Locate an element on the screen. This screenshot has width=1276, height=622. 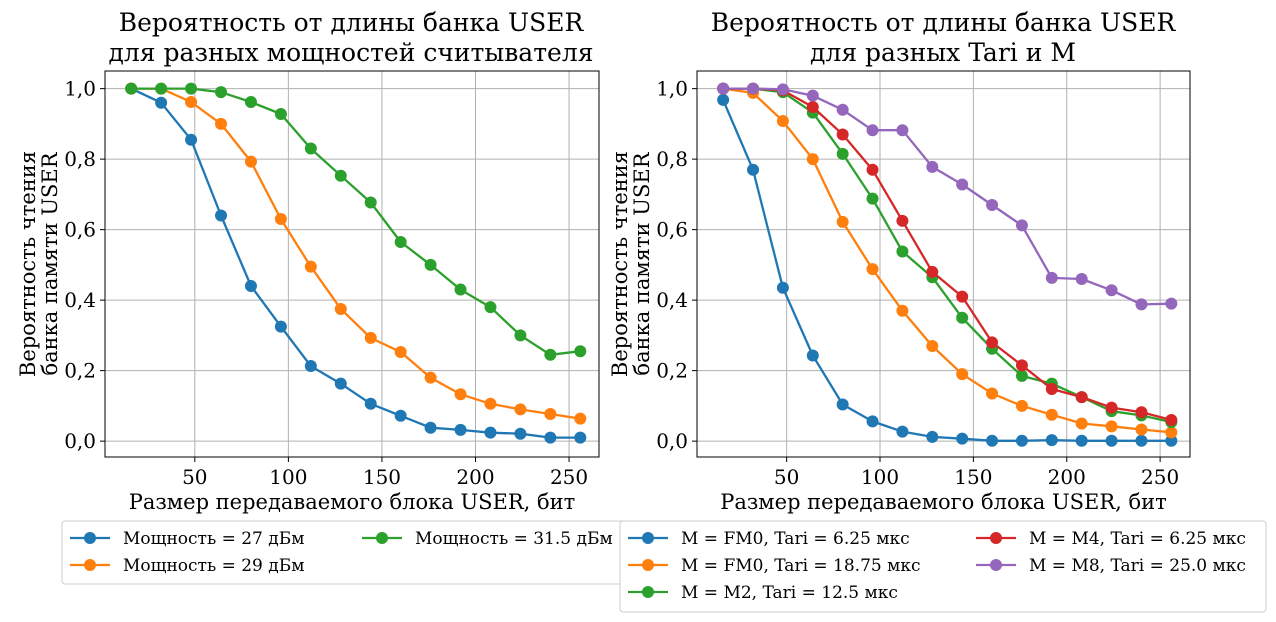
legend-entry: M = M4, Tari = 6.25 мкс is located at coordinates (1137, 539).